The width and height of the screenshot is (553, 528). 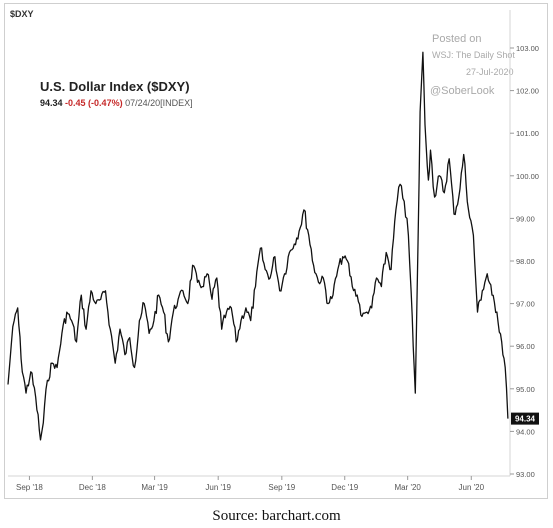 I want to click on x-tick-label: Mar '20, so click(x=407, y=487).